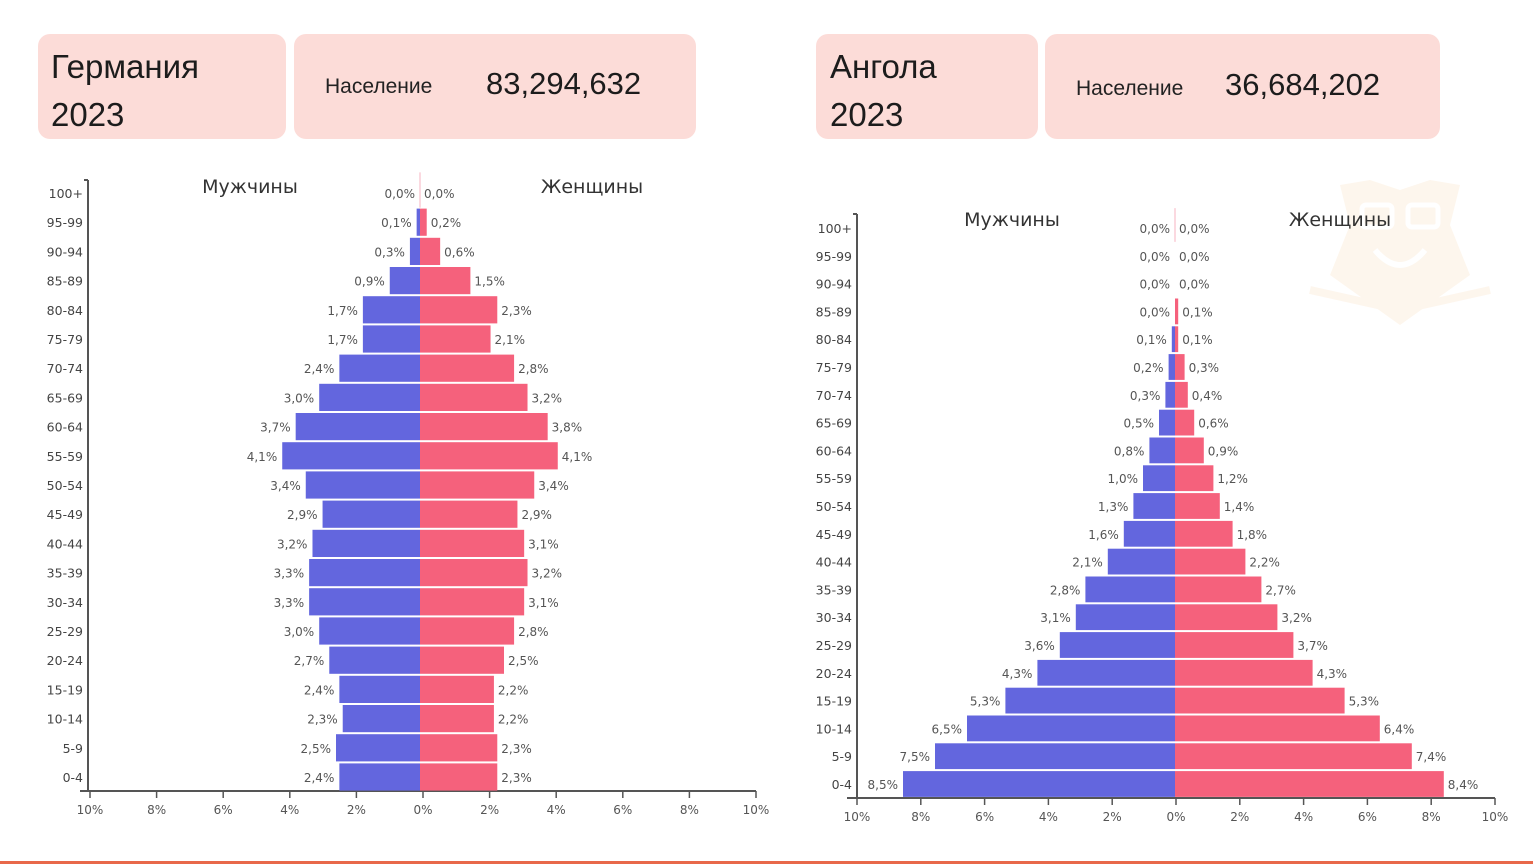 This screenshot has height=864, width=1533. I want to click on population-value: 36,684,202, so click(1303, 84).